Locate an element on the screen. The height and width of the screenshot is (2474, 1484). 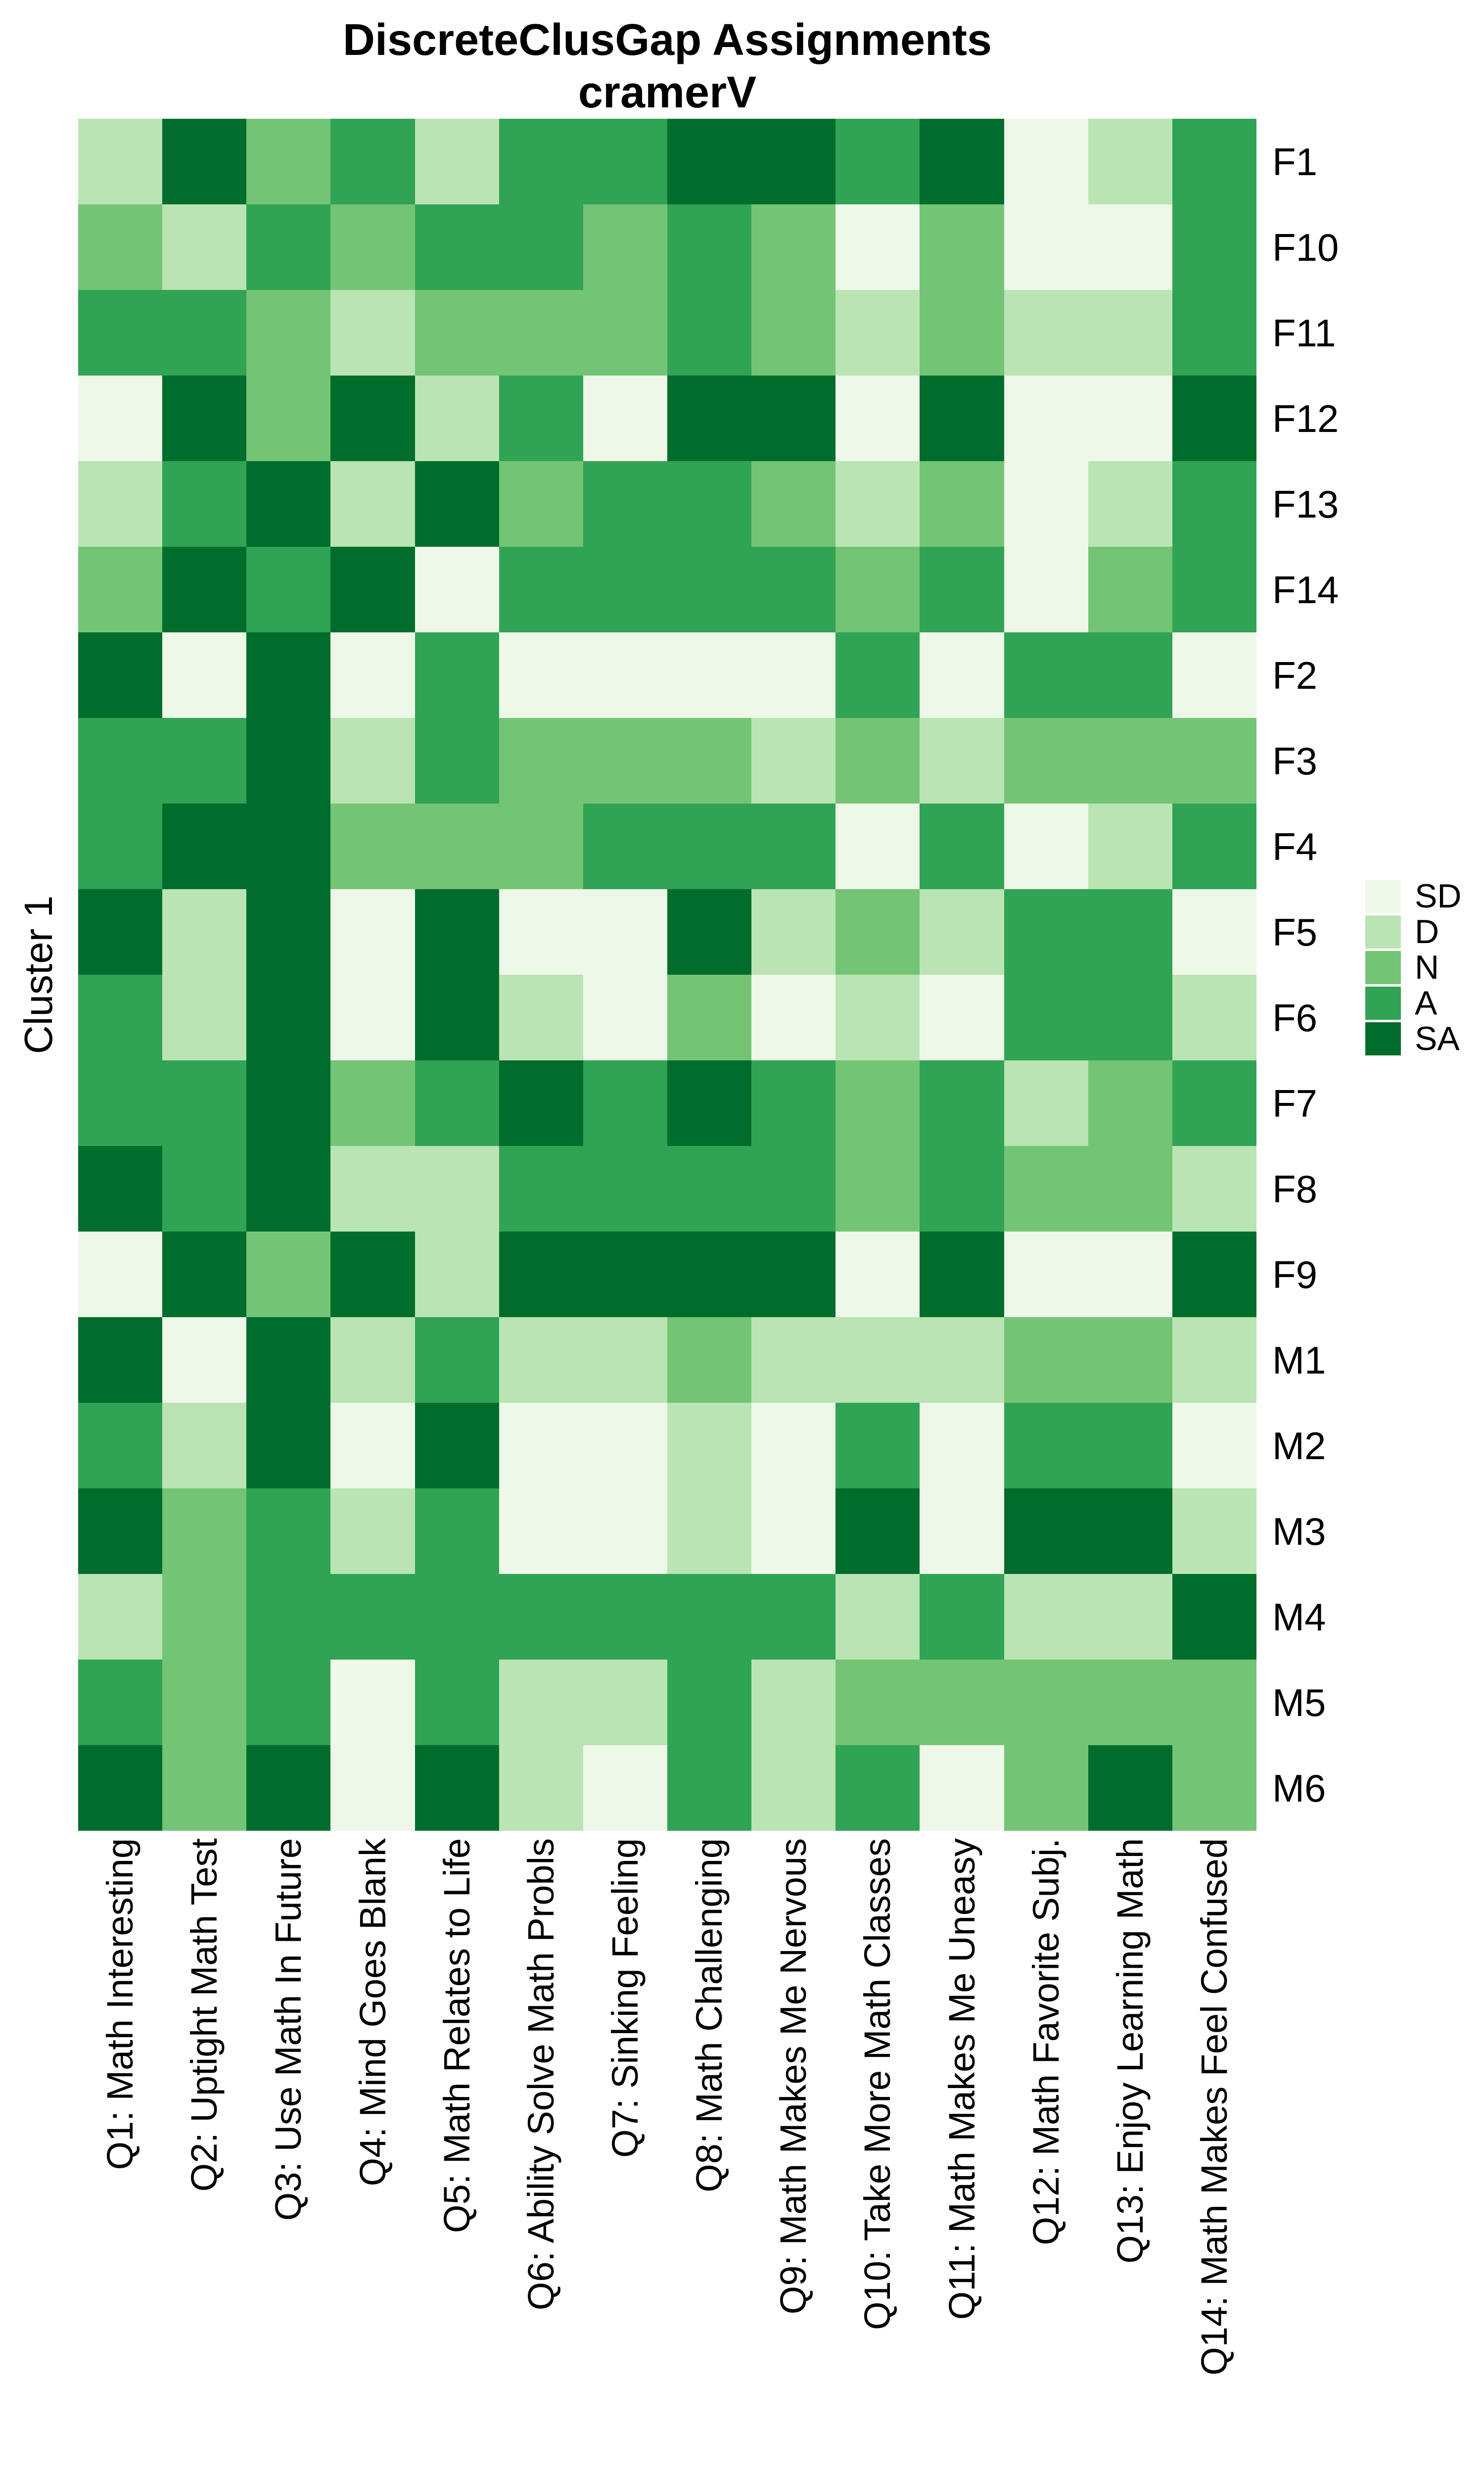
column-label: Q11: Math Makes Me Uneasy is located at coordinates (961, 2079).